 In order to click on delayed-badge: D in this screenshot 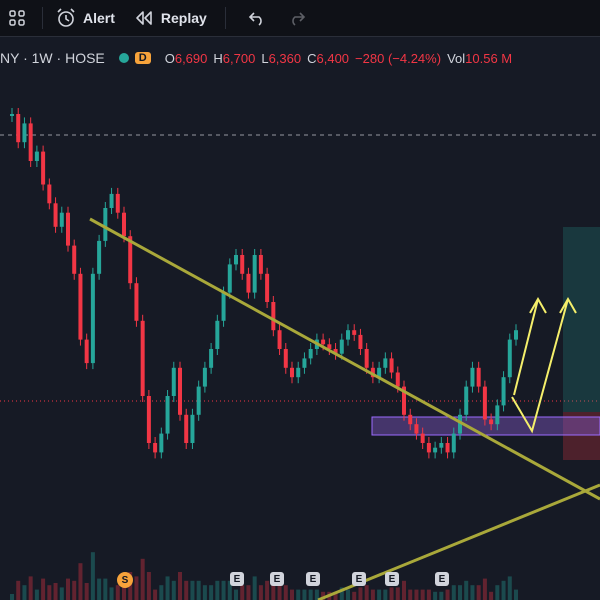, I will do `click(142, 58)`.